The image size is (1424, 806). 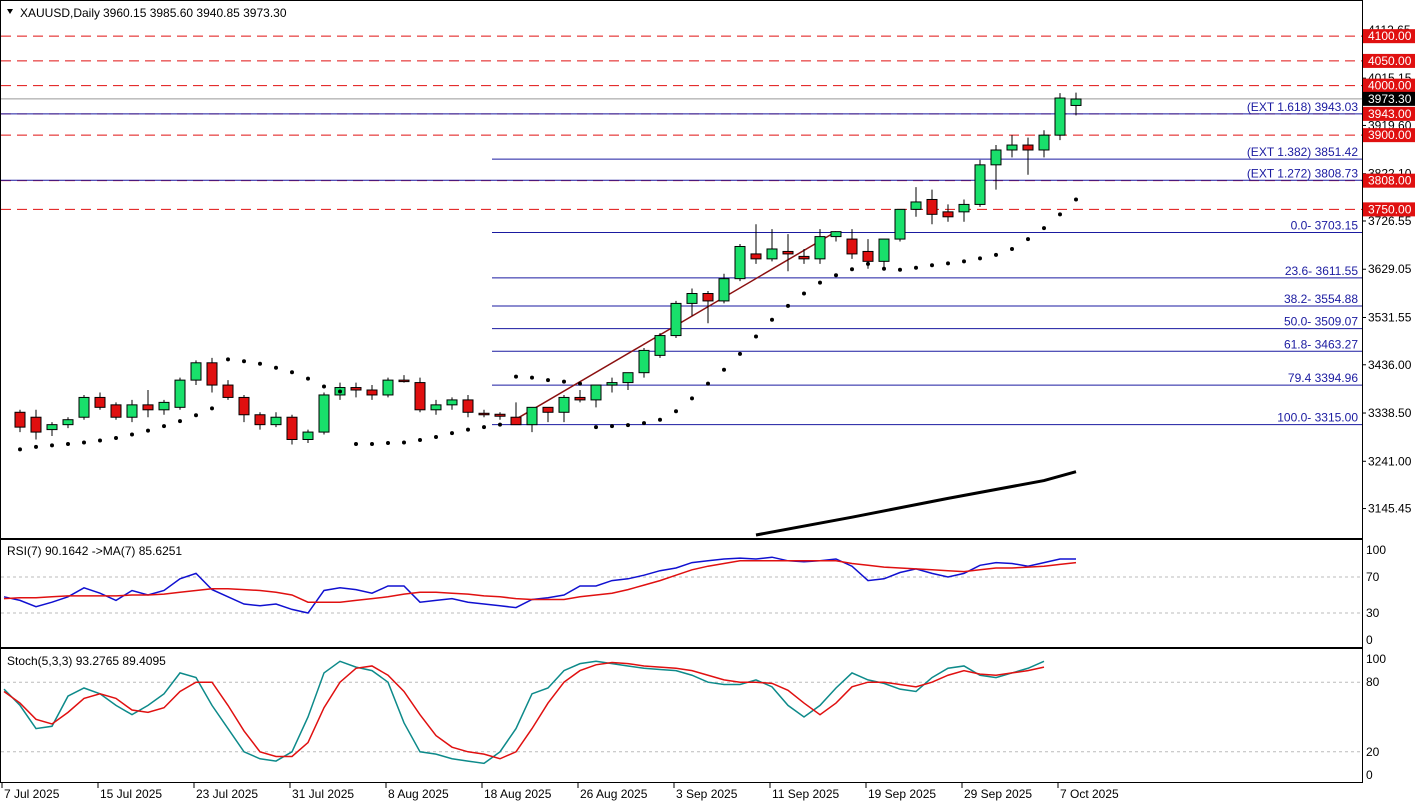 I want to click on rsi-line, so click(x=539, y=585).